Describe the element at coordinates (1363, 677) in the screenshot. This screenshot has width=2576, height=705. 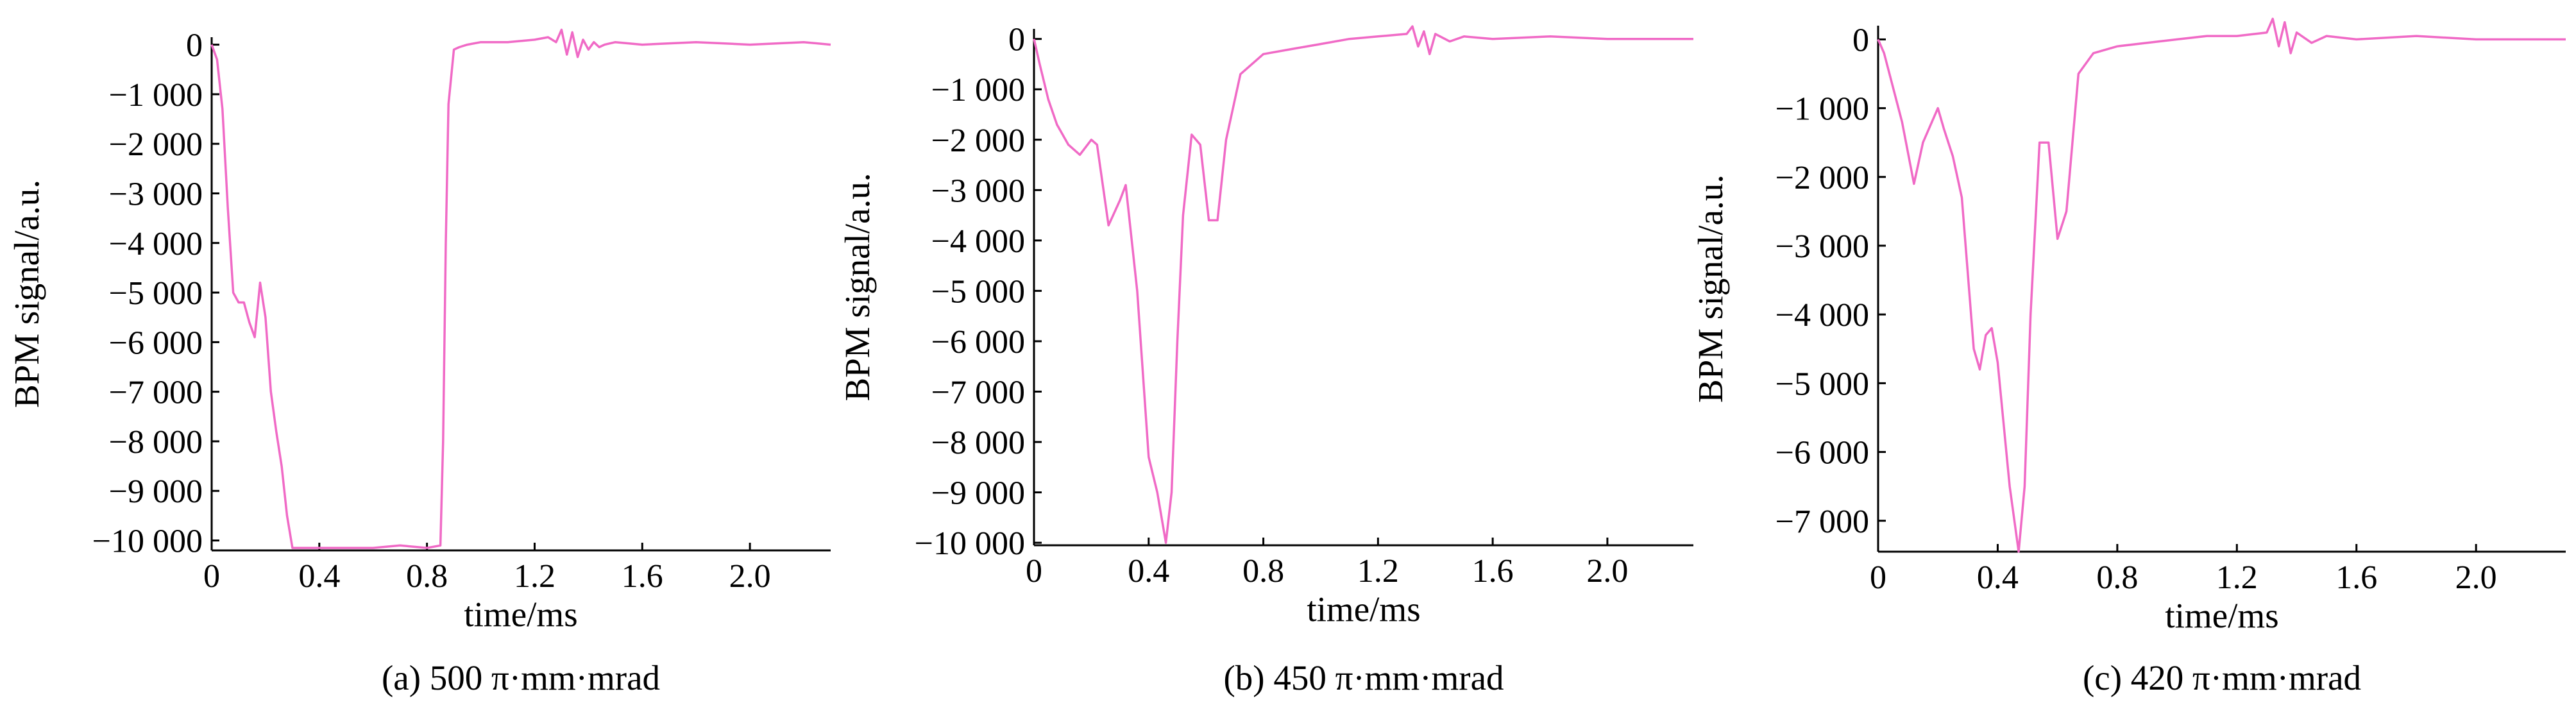
I see `panel-caption: (b) 450 π·mm·mrad` at that location.